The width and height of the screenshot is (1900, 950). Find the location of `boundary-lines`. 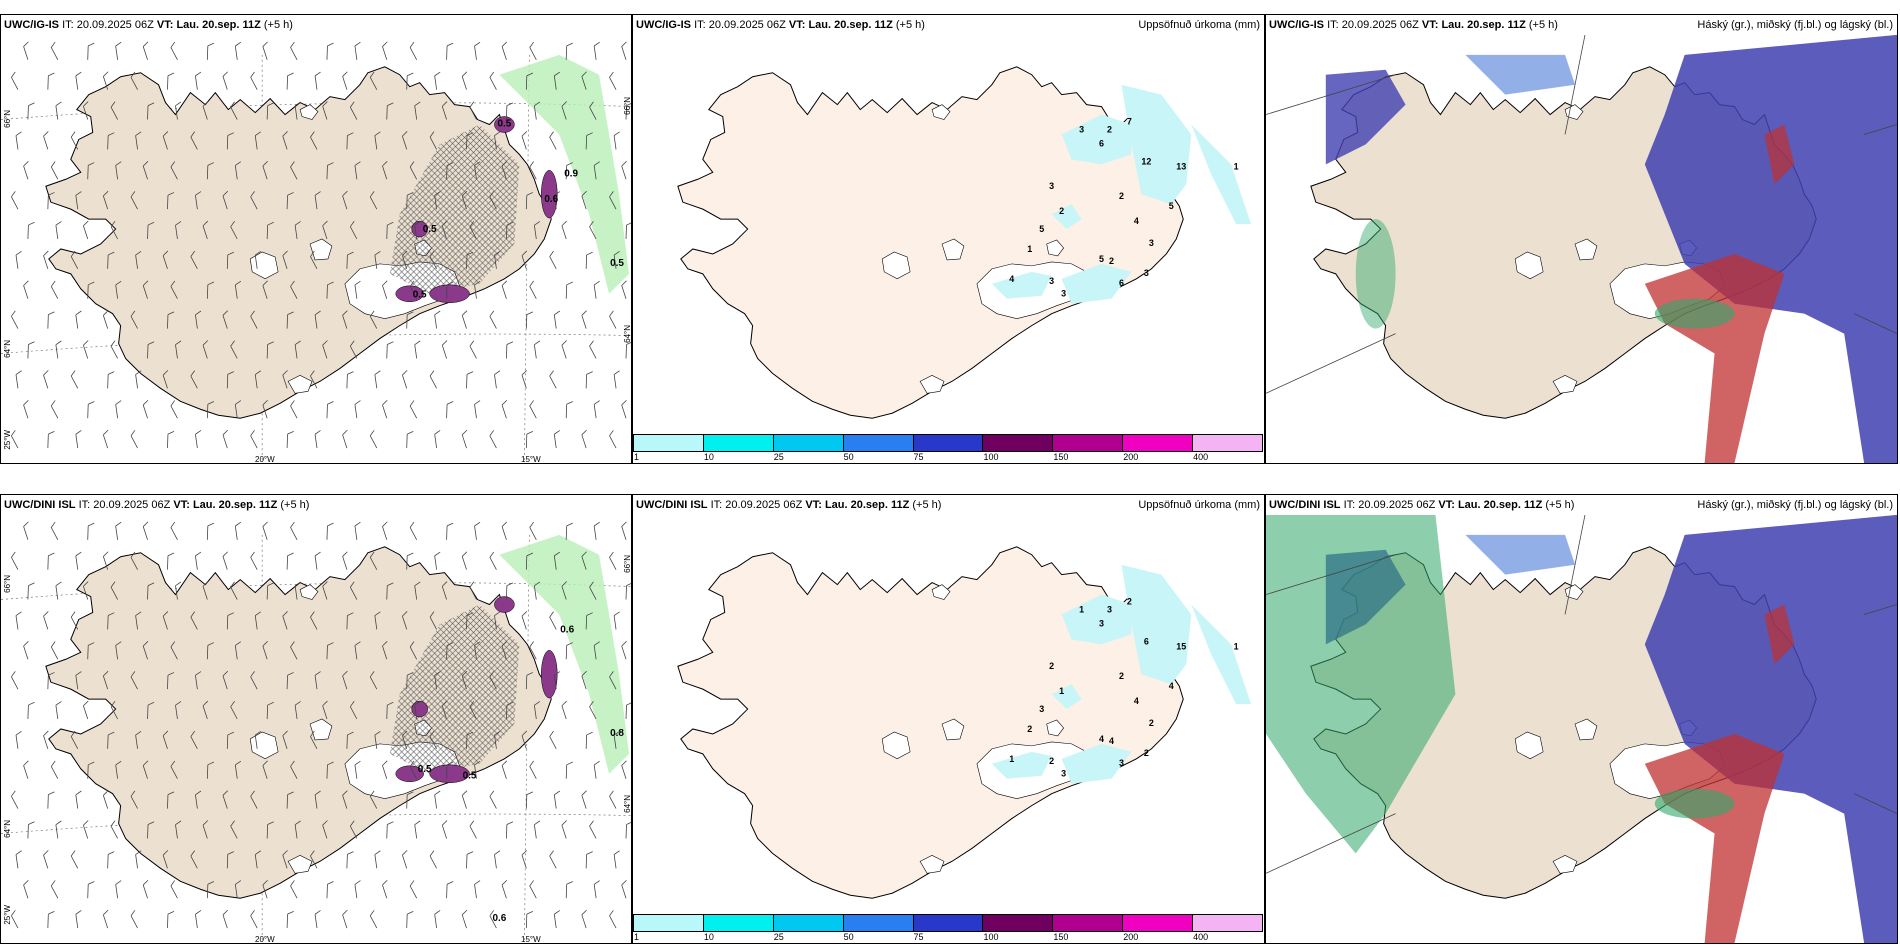

boundary-lines is located at coordinates (1581, 694).